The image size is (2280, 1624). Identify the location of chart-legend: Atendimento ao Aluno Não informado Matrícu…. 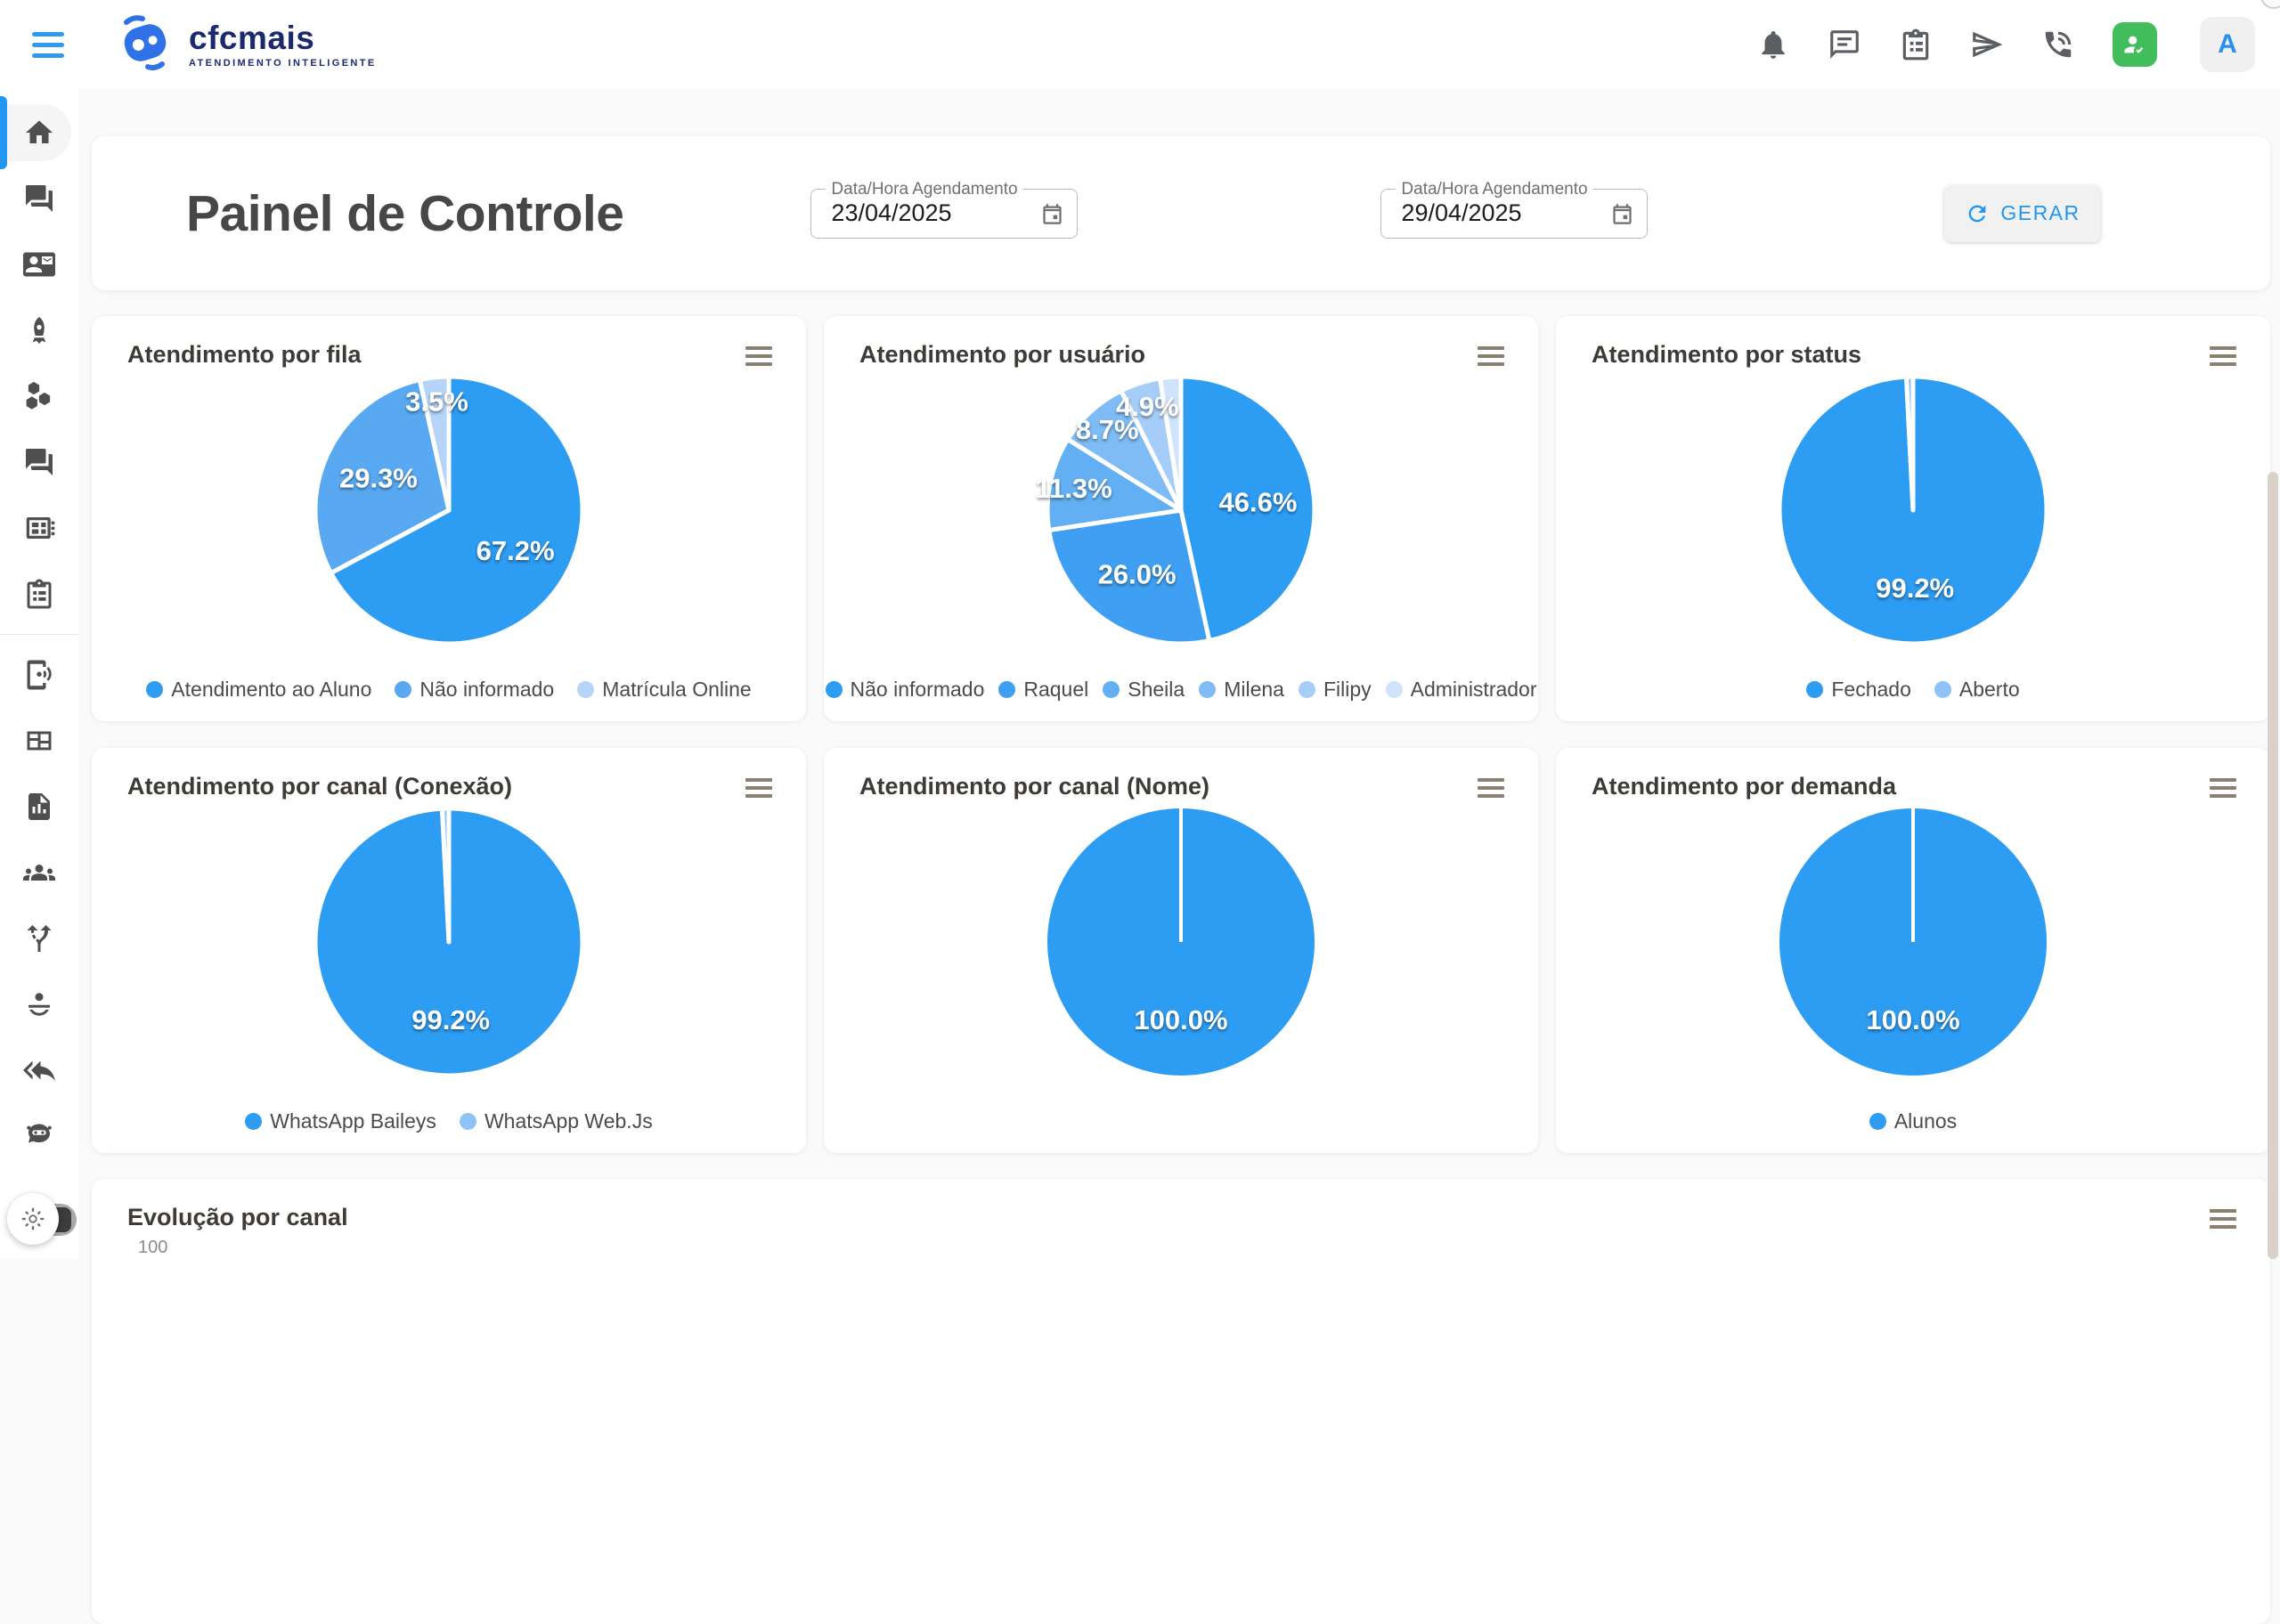
(449, 690).